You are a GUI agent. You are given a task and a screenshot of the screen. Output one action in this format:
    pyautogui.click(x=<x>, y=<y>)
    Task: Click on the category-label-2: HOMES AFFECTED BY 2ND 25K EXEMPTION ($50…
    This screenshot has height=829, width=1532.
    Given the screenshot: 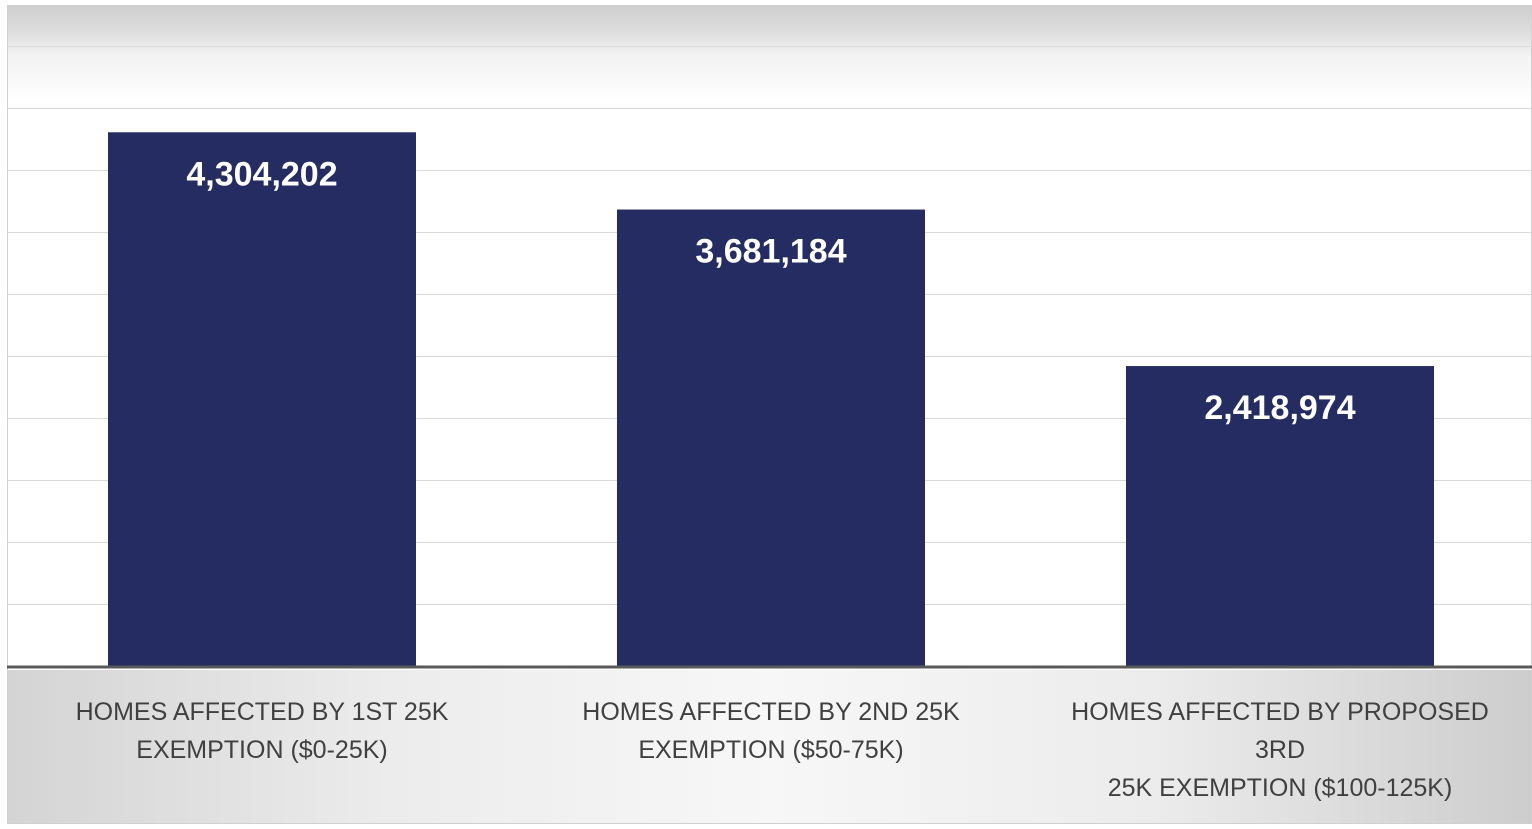 What is the action you would take?
    pyautogui.click(x=771, y=731)
    